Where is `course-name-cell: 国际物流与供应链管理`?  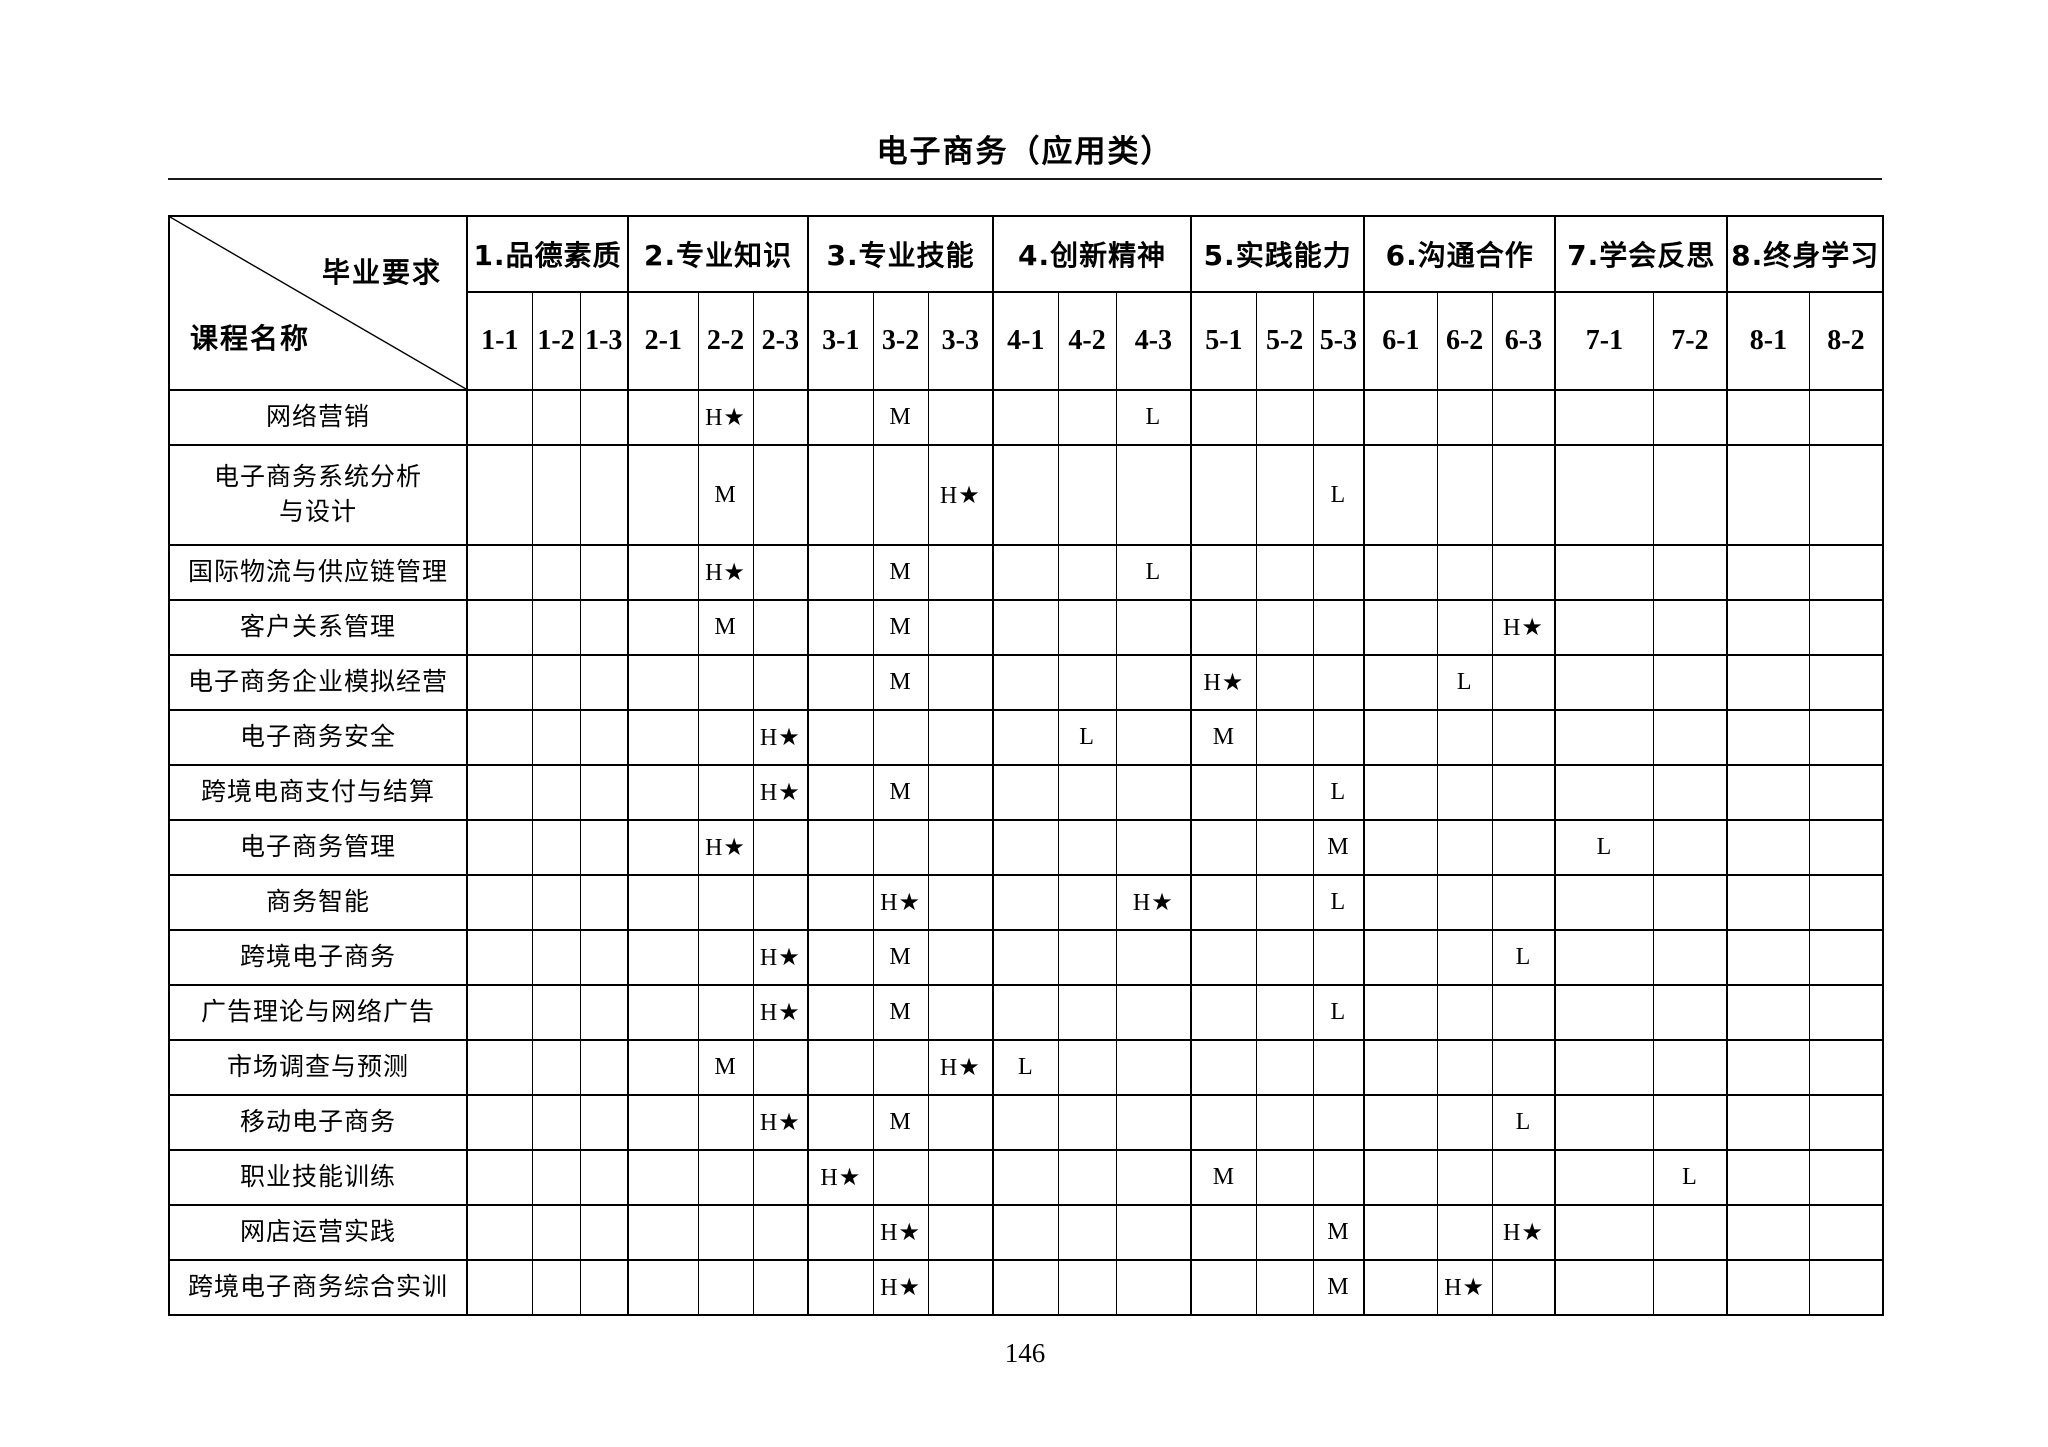 course-name-cell: 国际物流与供应链管理 is located at coordinates (318, 572).